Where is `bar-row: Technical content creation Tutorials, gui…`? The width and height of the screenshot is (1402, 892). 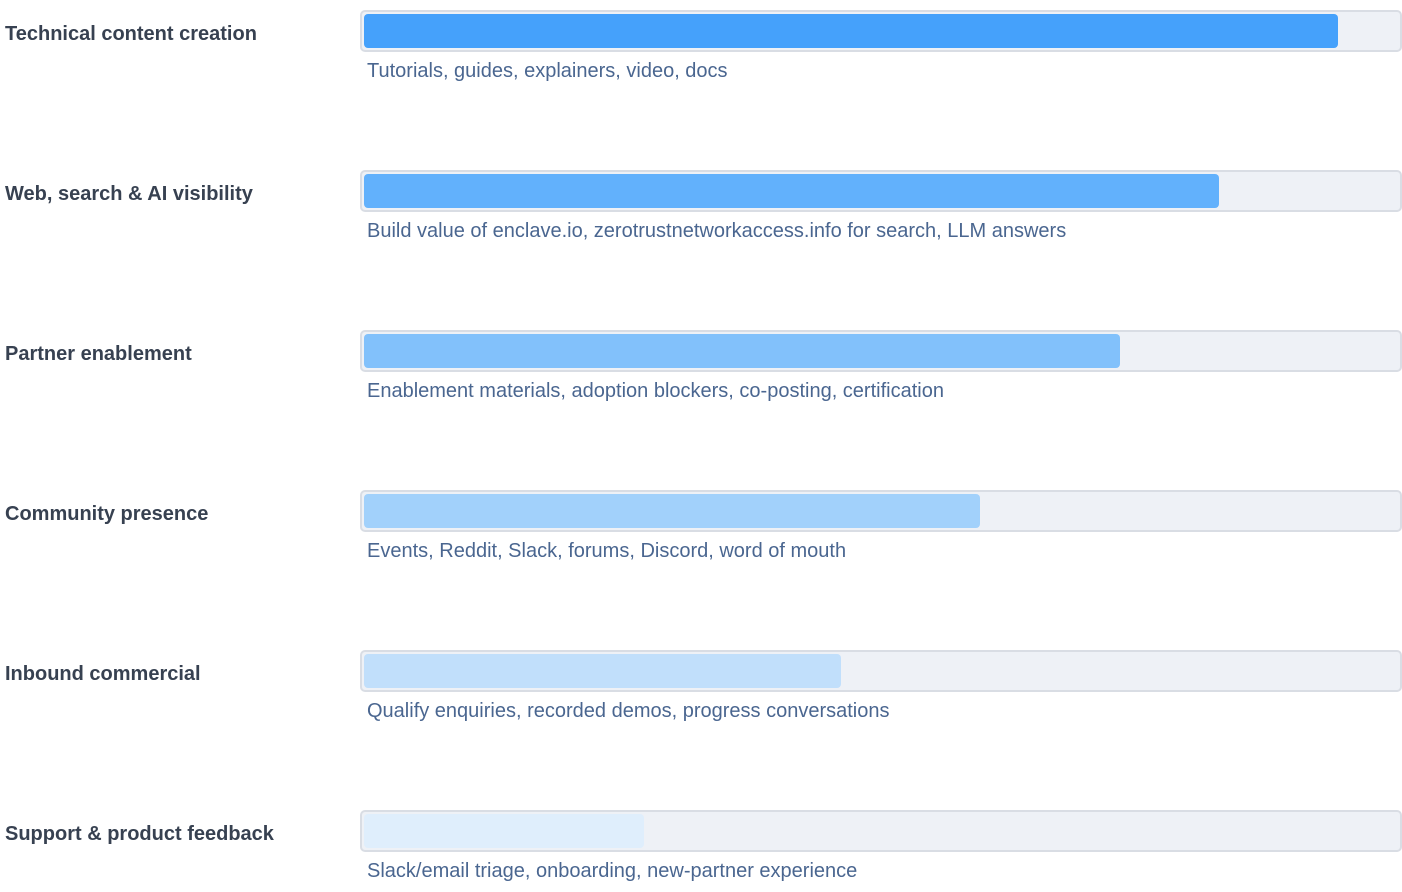 bar-row: Technical content creation Tutorials, gui… is located at coordinates (701, 50).